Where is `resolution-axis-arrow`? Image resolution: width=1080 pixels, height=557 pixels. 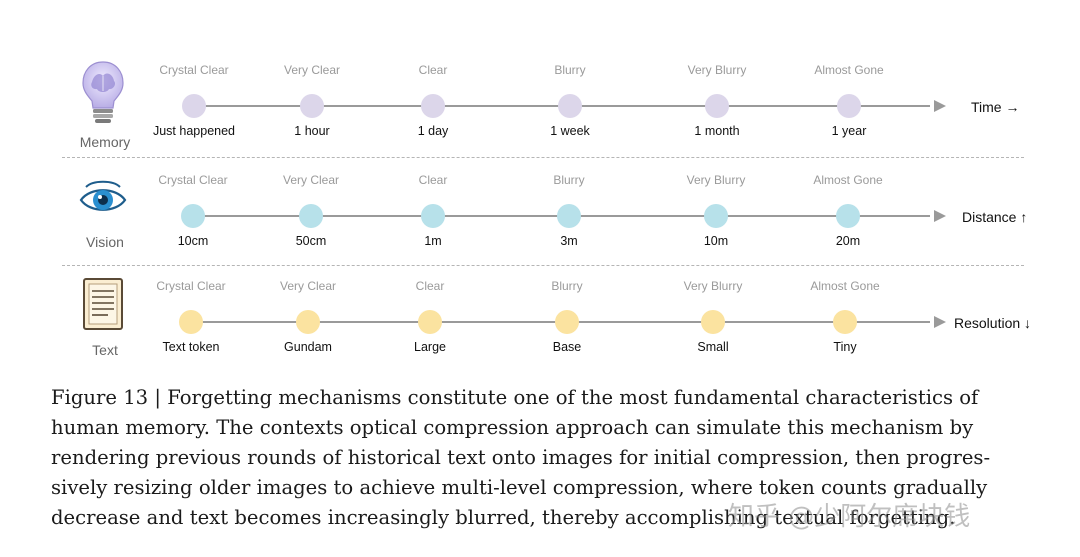 resolution-axis-arrow is located at coordinates (940, 322).